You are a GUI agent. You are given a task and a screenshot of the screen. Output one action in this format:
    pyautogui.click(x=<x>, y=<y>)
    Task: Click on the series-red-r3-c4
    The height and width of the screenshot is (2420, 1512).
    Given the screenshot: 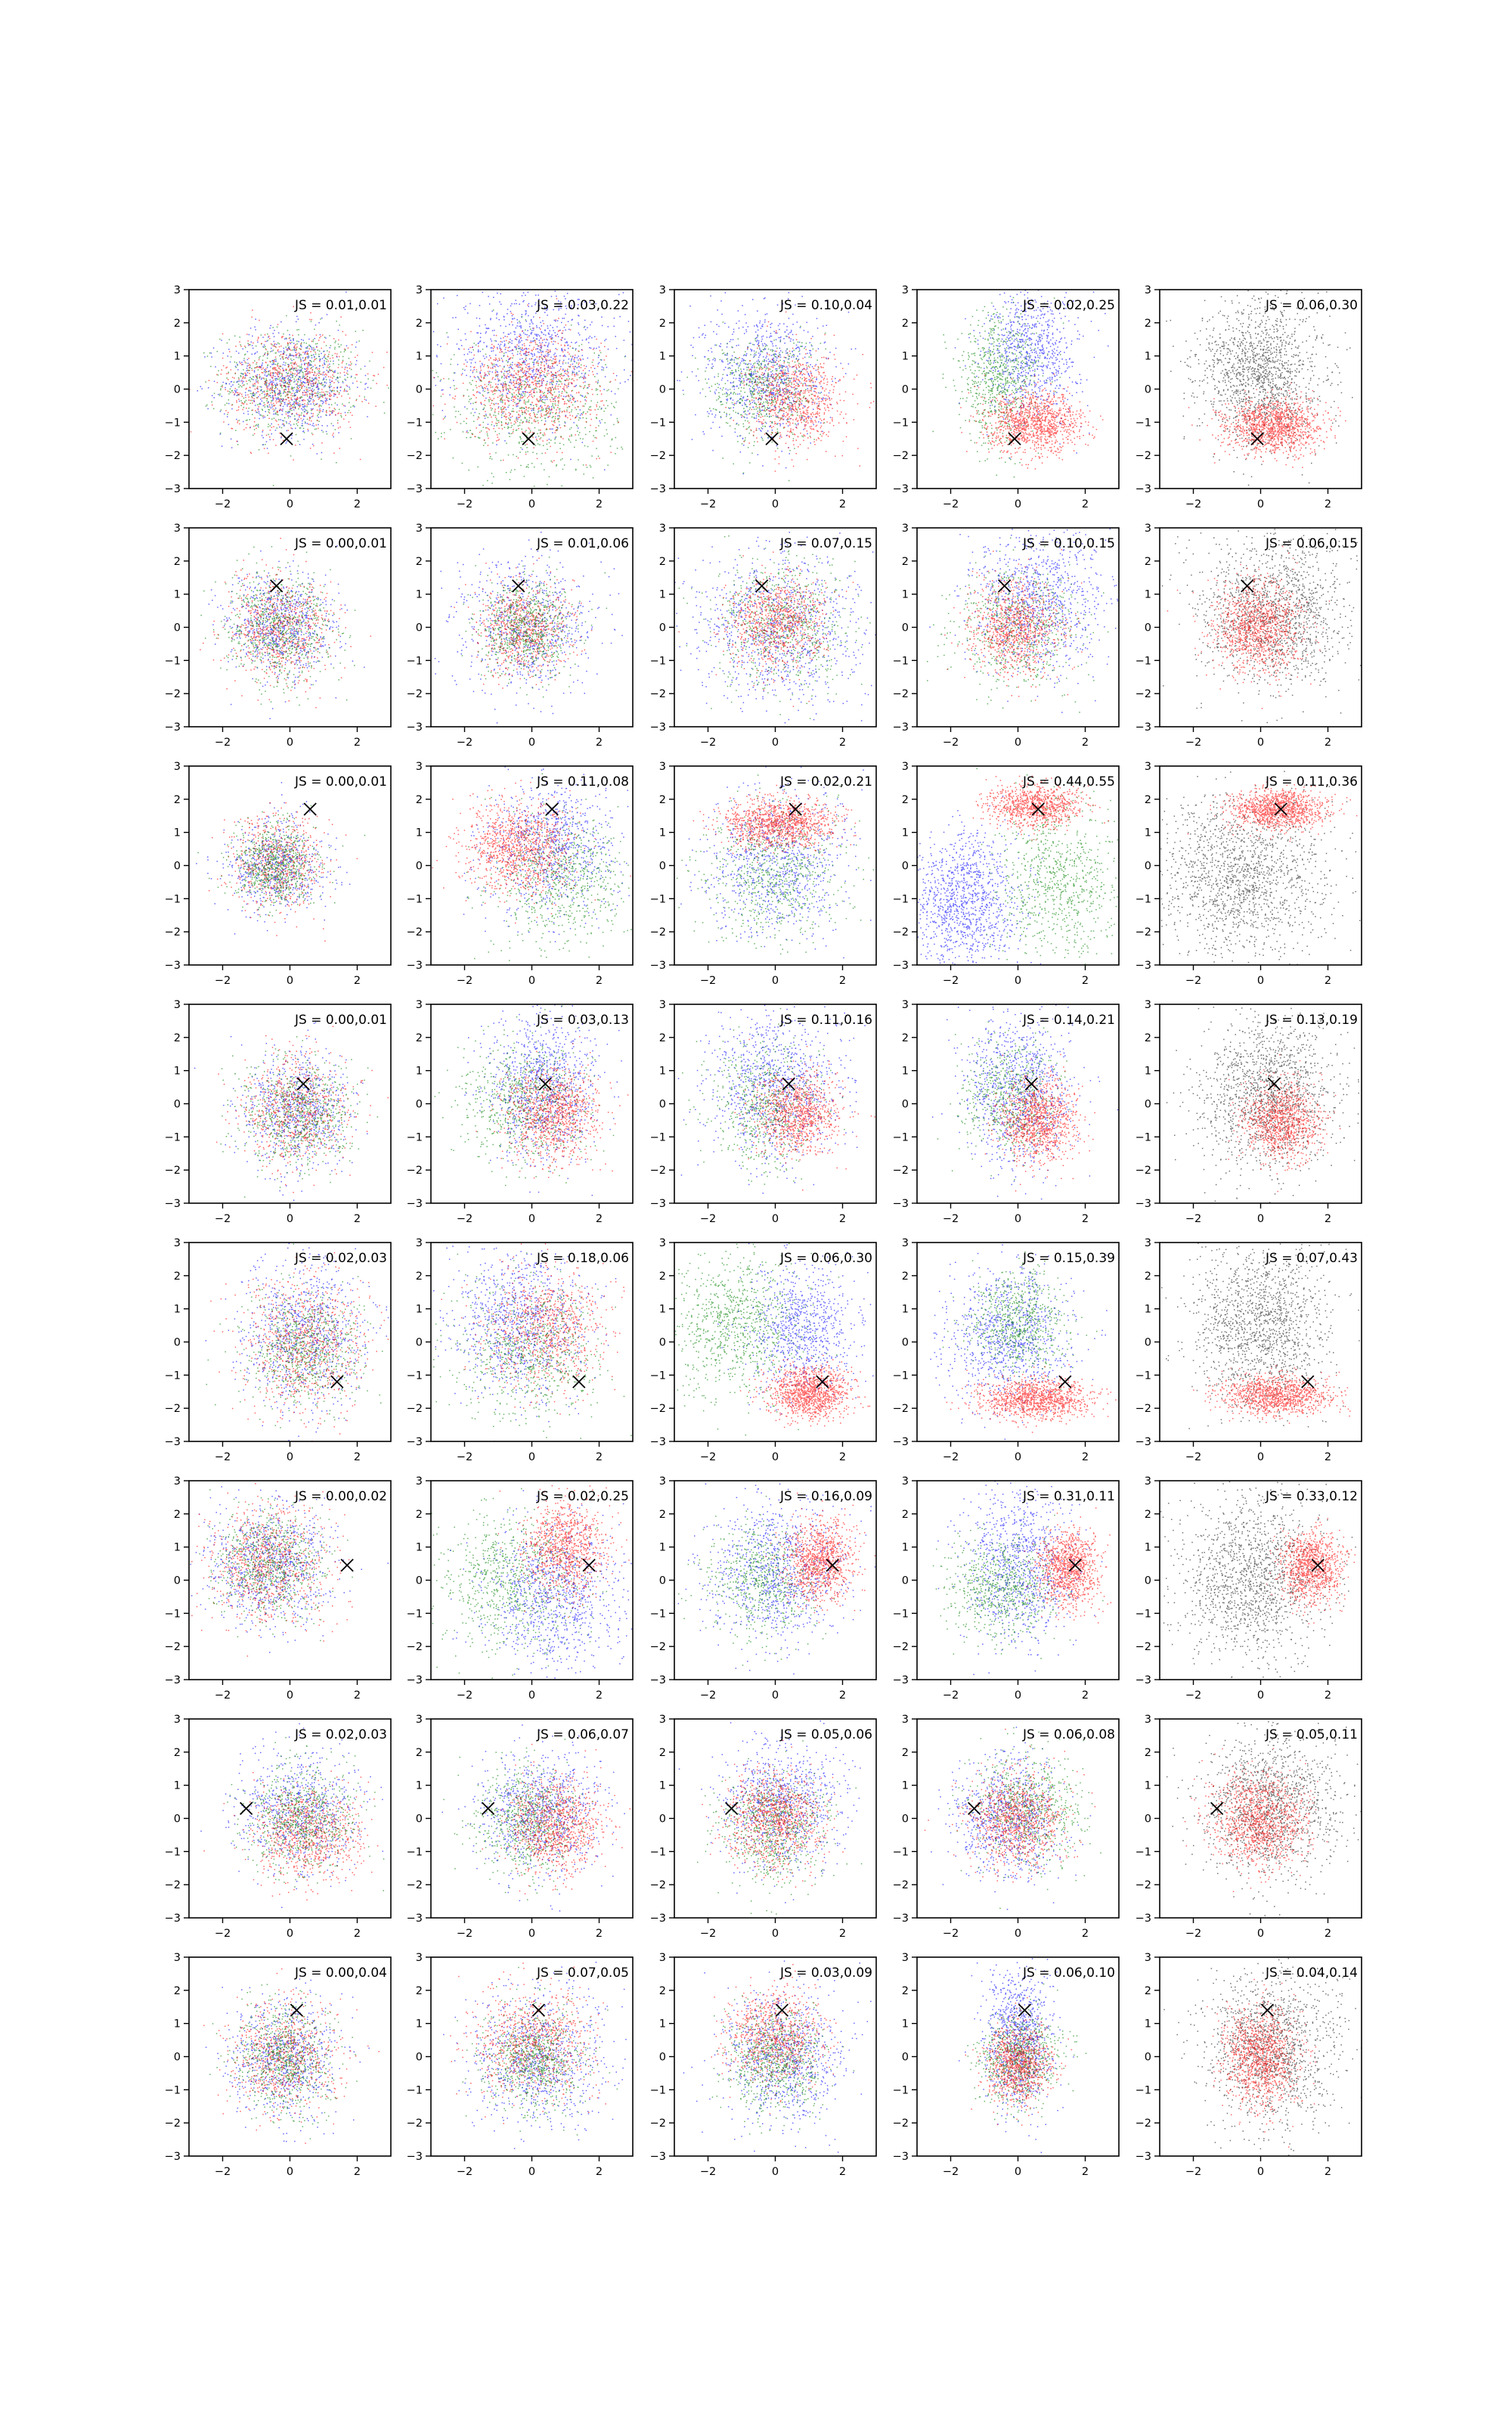 What is the action you would take?
    pyautogui.click(x=1041, y=808)
    